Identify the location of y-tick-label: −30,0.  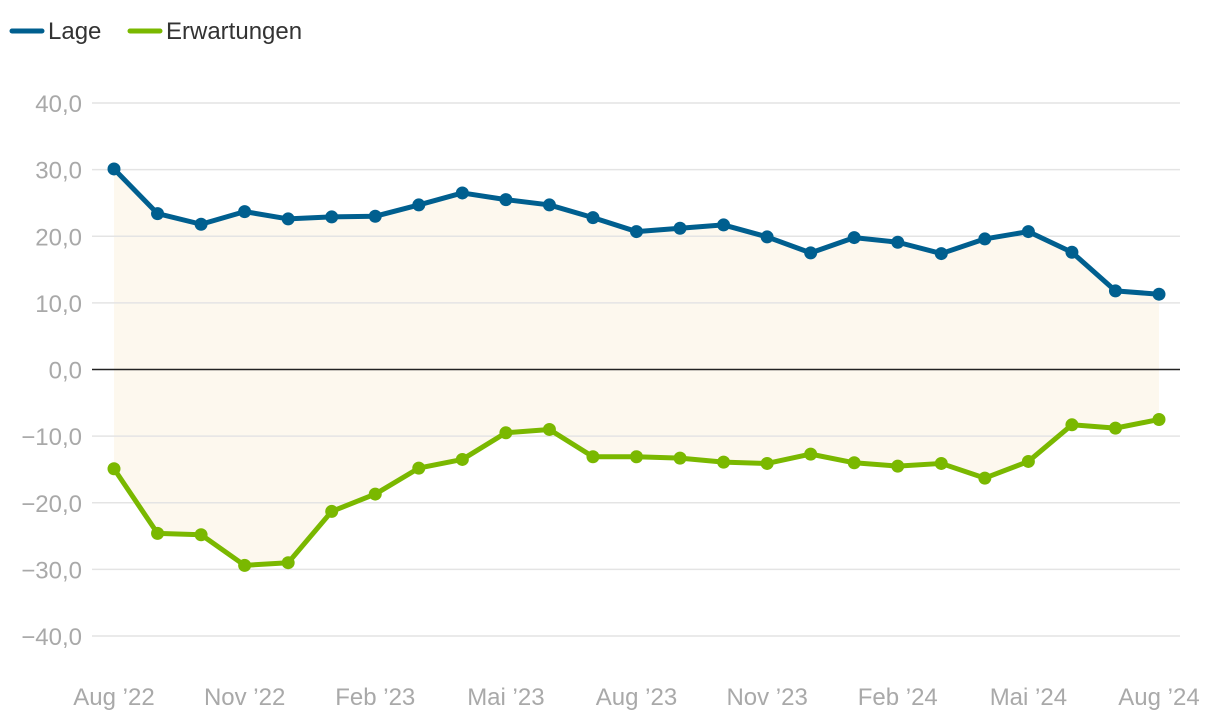
(51, 570).